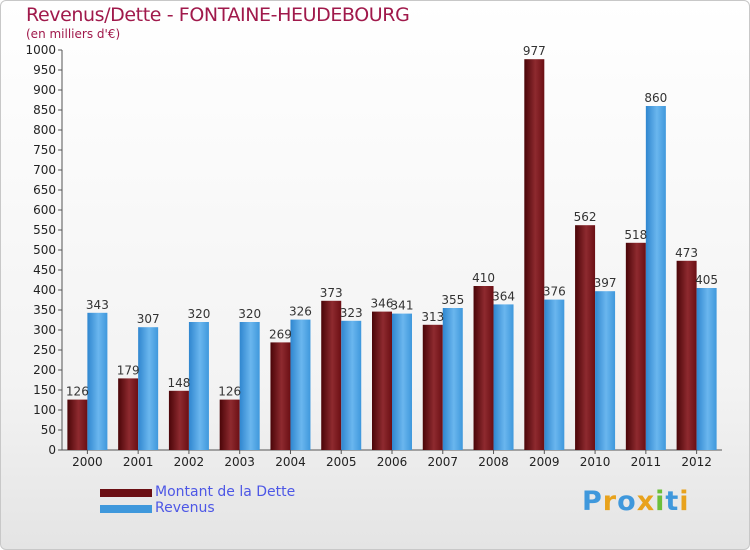 This screenshot has width=750, height=550. Describe the element at coordinates (351, 313) in the screenshot. I see `data-label-revenue: 323` at that location.